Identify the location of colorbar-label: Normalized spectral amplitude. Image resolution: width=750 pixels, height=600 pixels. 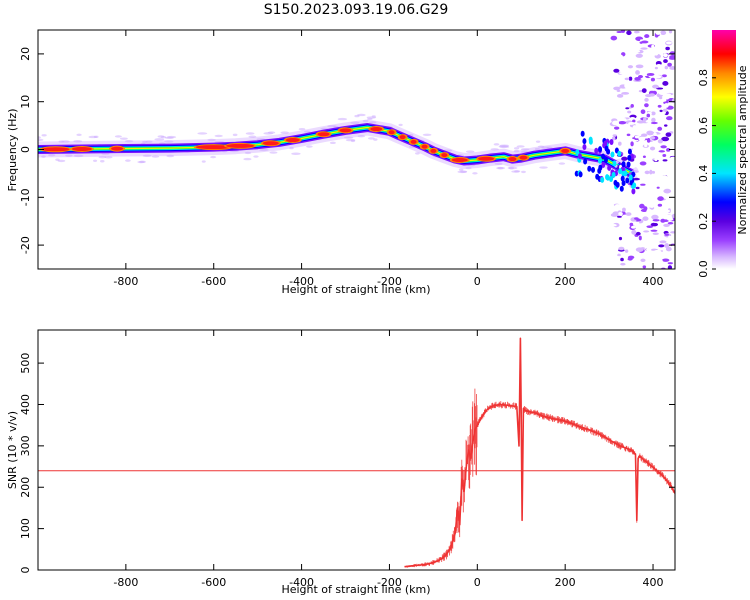
(742, 149).